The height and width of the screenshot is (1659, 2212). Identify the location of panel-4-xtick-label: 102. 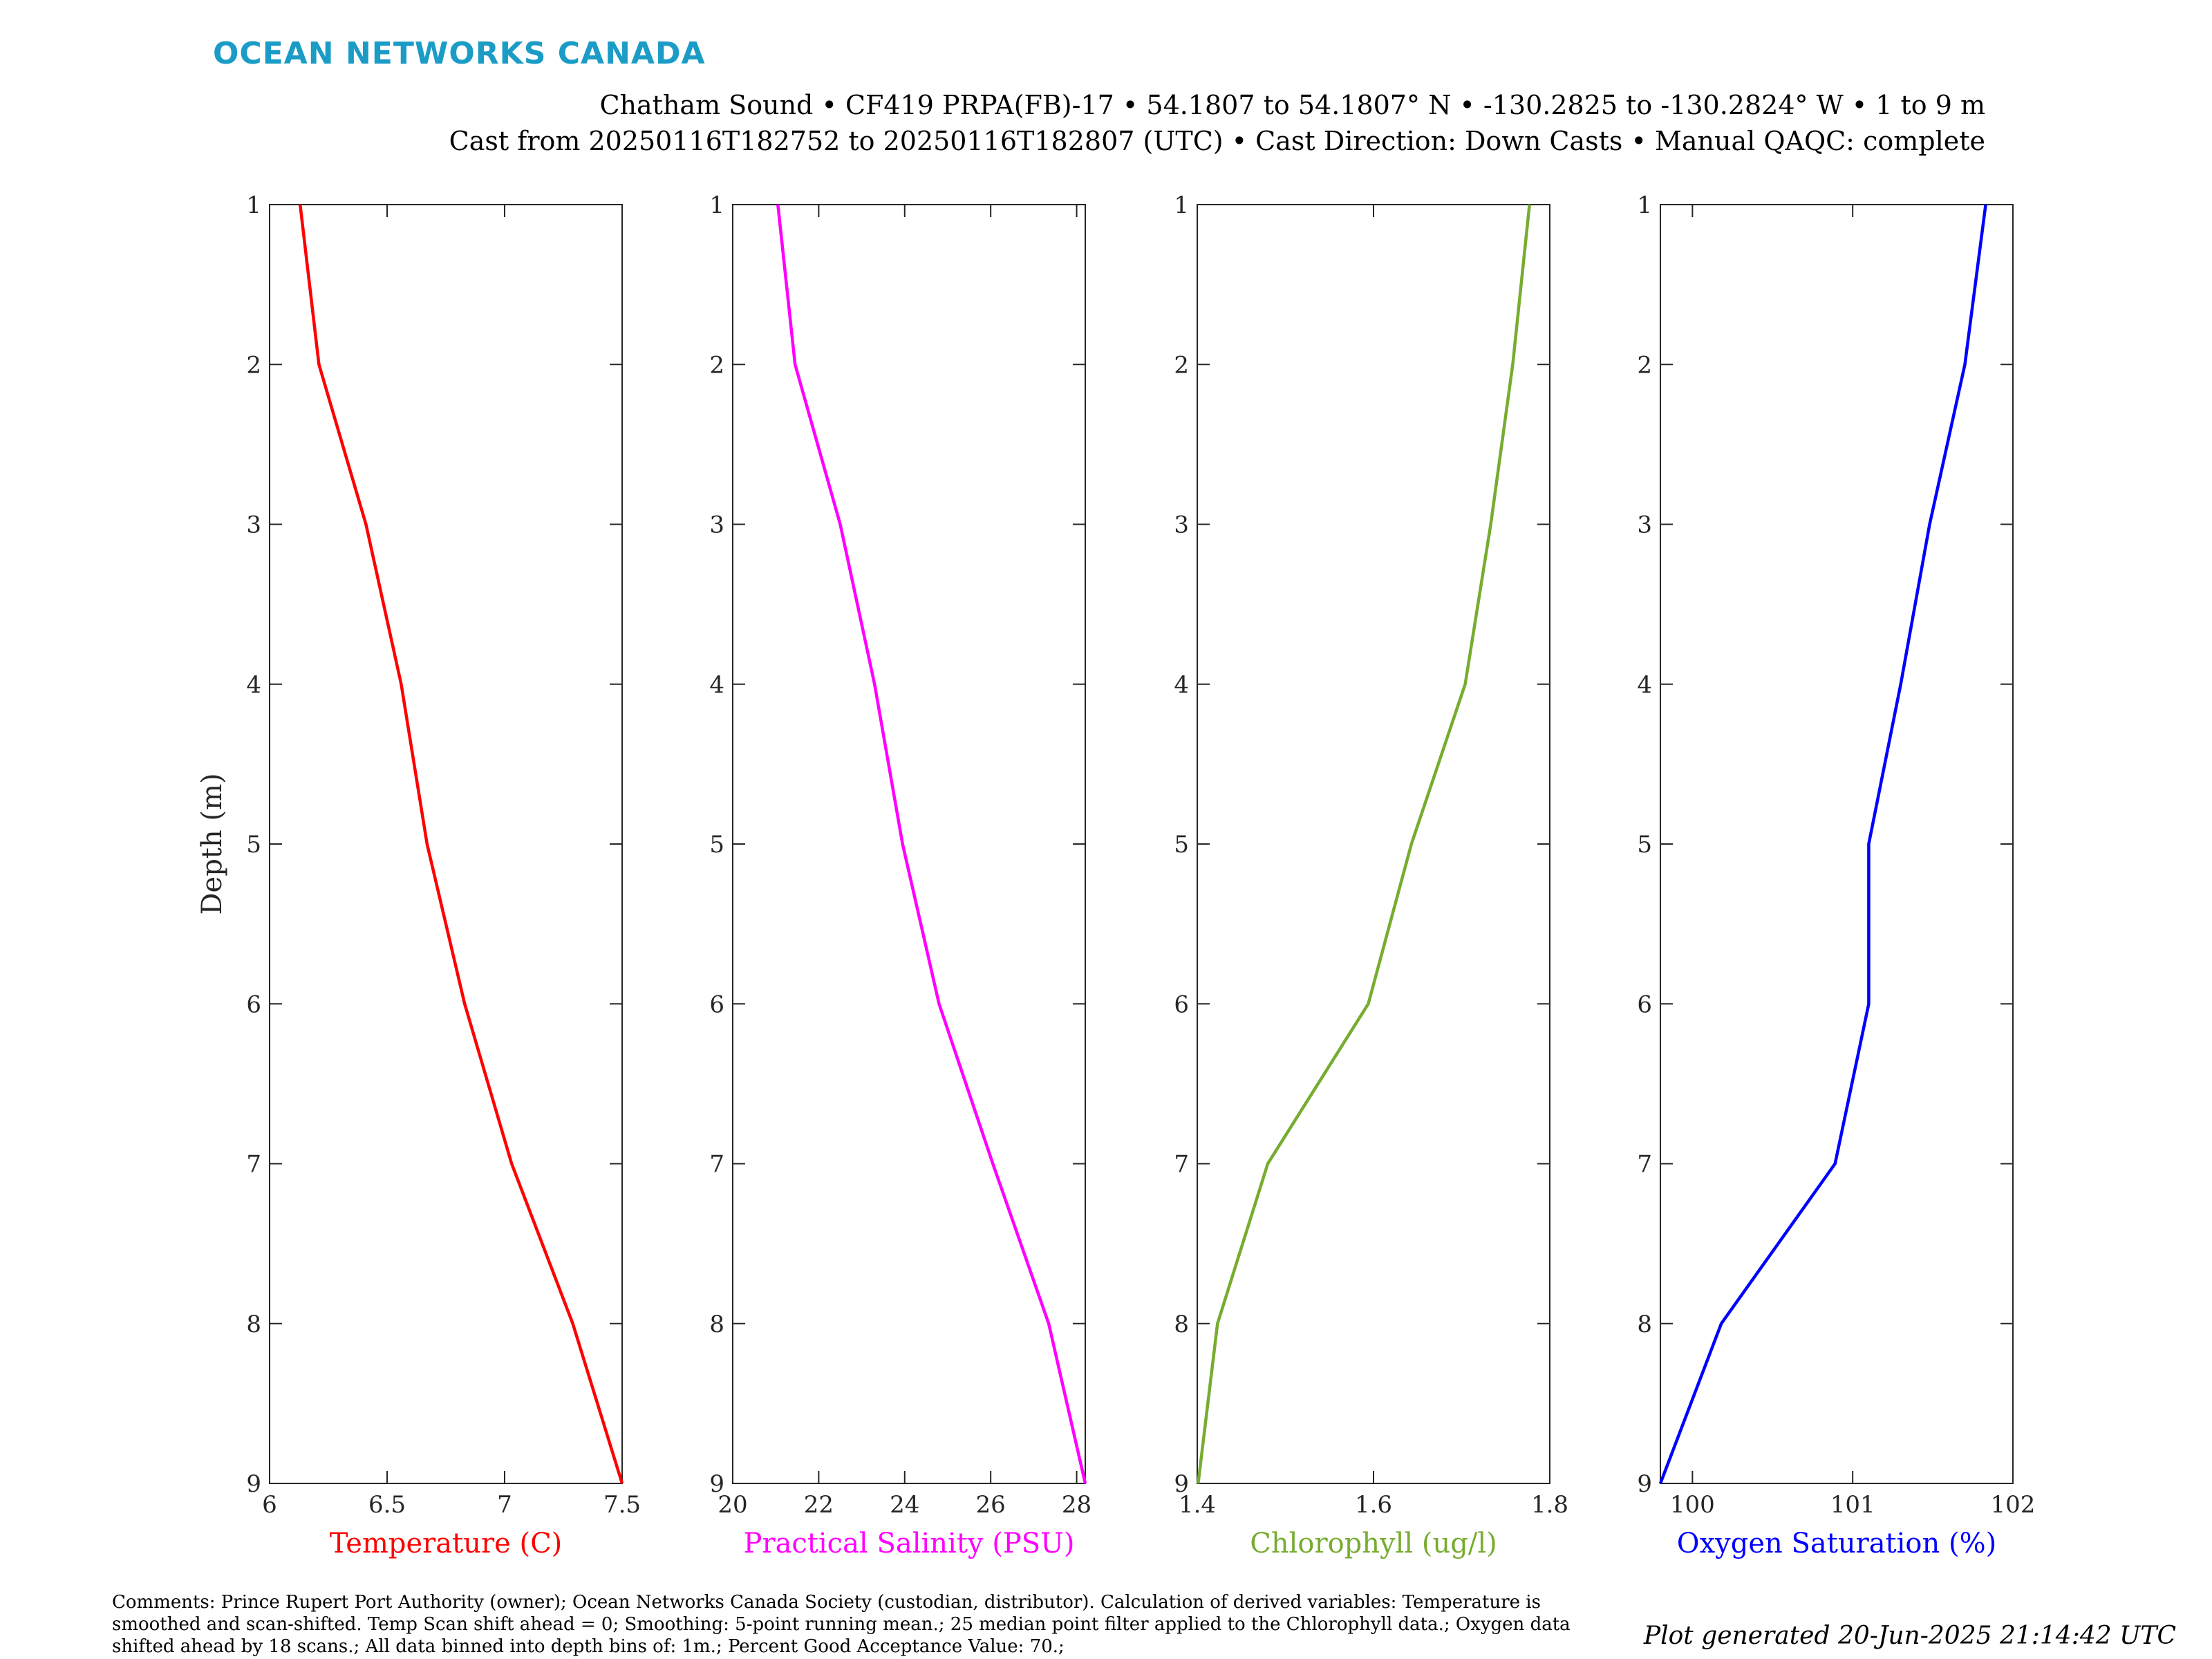
(2013, 1505).